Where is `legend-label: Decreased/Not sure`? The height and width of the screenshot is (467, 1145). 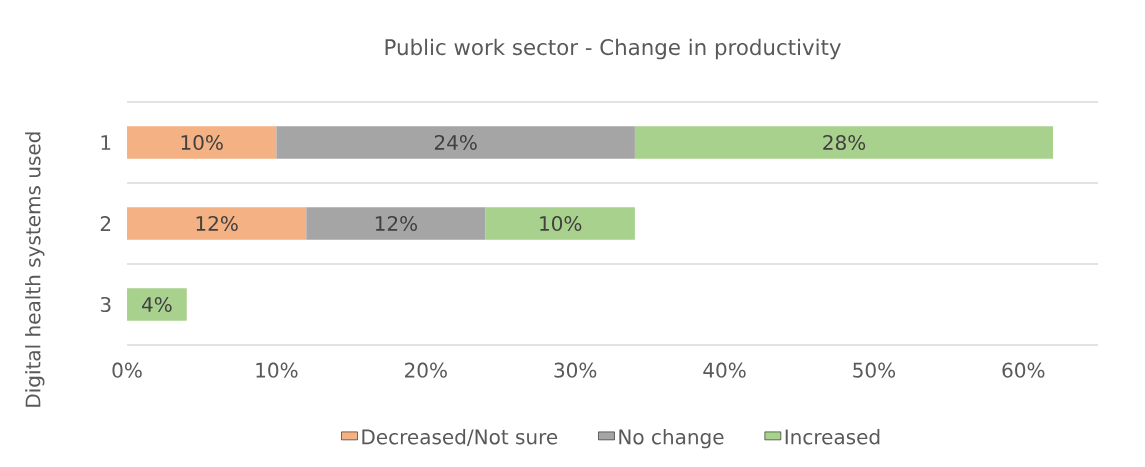 legend-label: Decreased/Not sure is located at coordinates (460, 437).